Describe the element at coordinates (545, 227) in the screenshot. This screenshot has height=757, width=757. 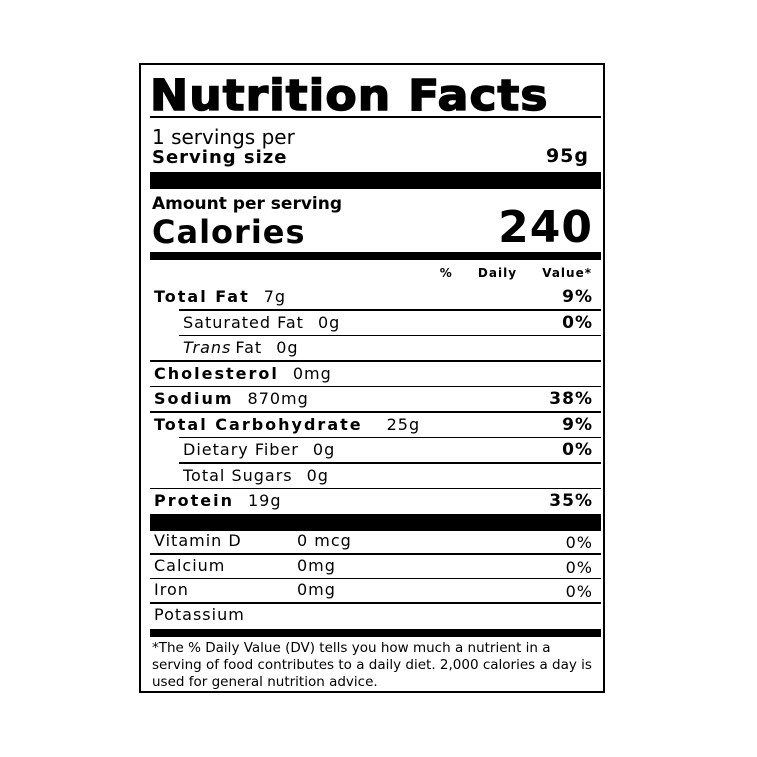
I see `calories-value: 240` at that location.